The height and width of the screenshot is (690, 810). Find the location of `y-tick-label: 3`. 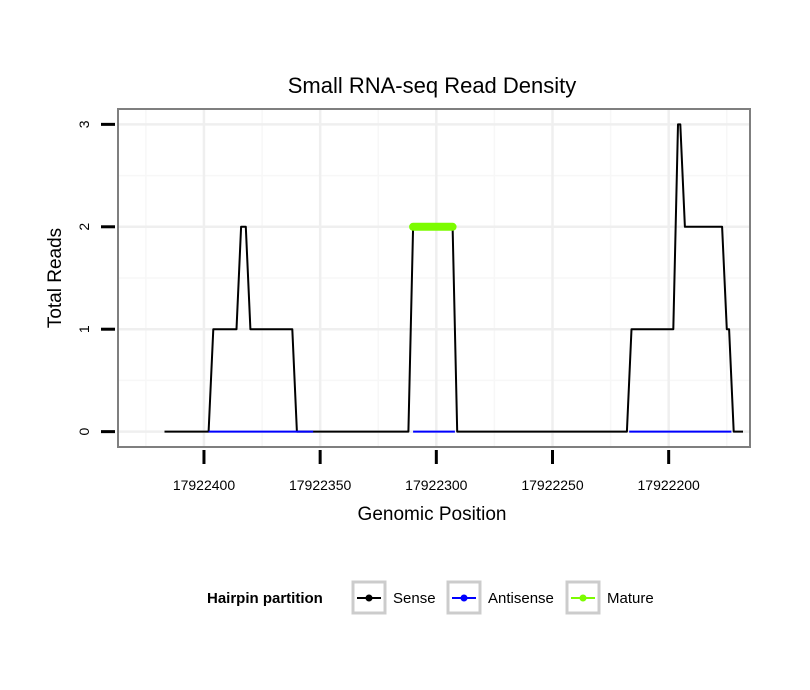

y-tick-label: 3 is located at coordinates (84, 124).